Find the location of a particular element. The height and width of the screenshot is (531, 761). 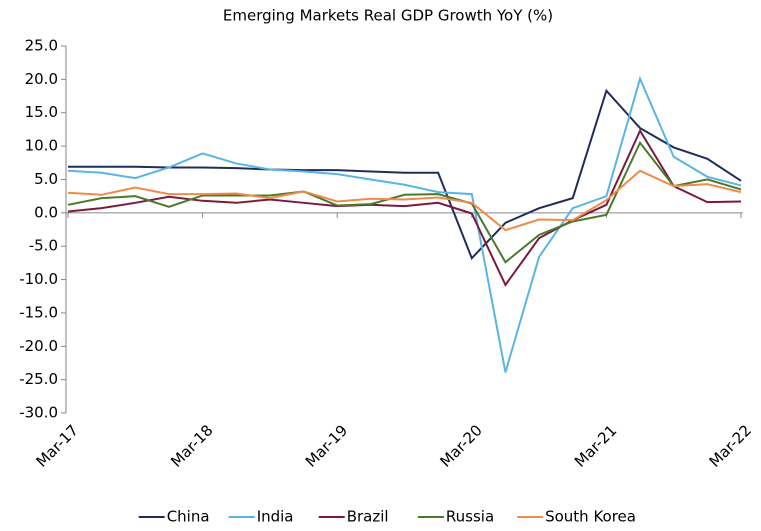

y-tick-label: 0.0 is located at coordinates (46, 212).